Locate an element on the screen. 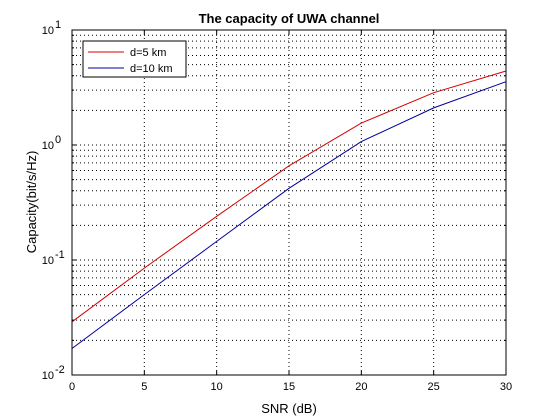 The width and height of the screenshot is (558, 419). x-tick-label: 20 is located at coordinates (361, 387).